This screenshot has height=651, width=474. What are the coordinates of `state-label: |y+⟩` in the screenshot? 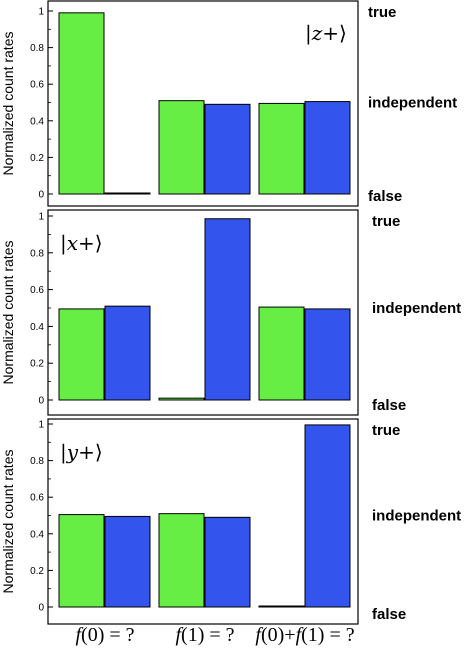 It's located at (81, 452).